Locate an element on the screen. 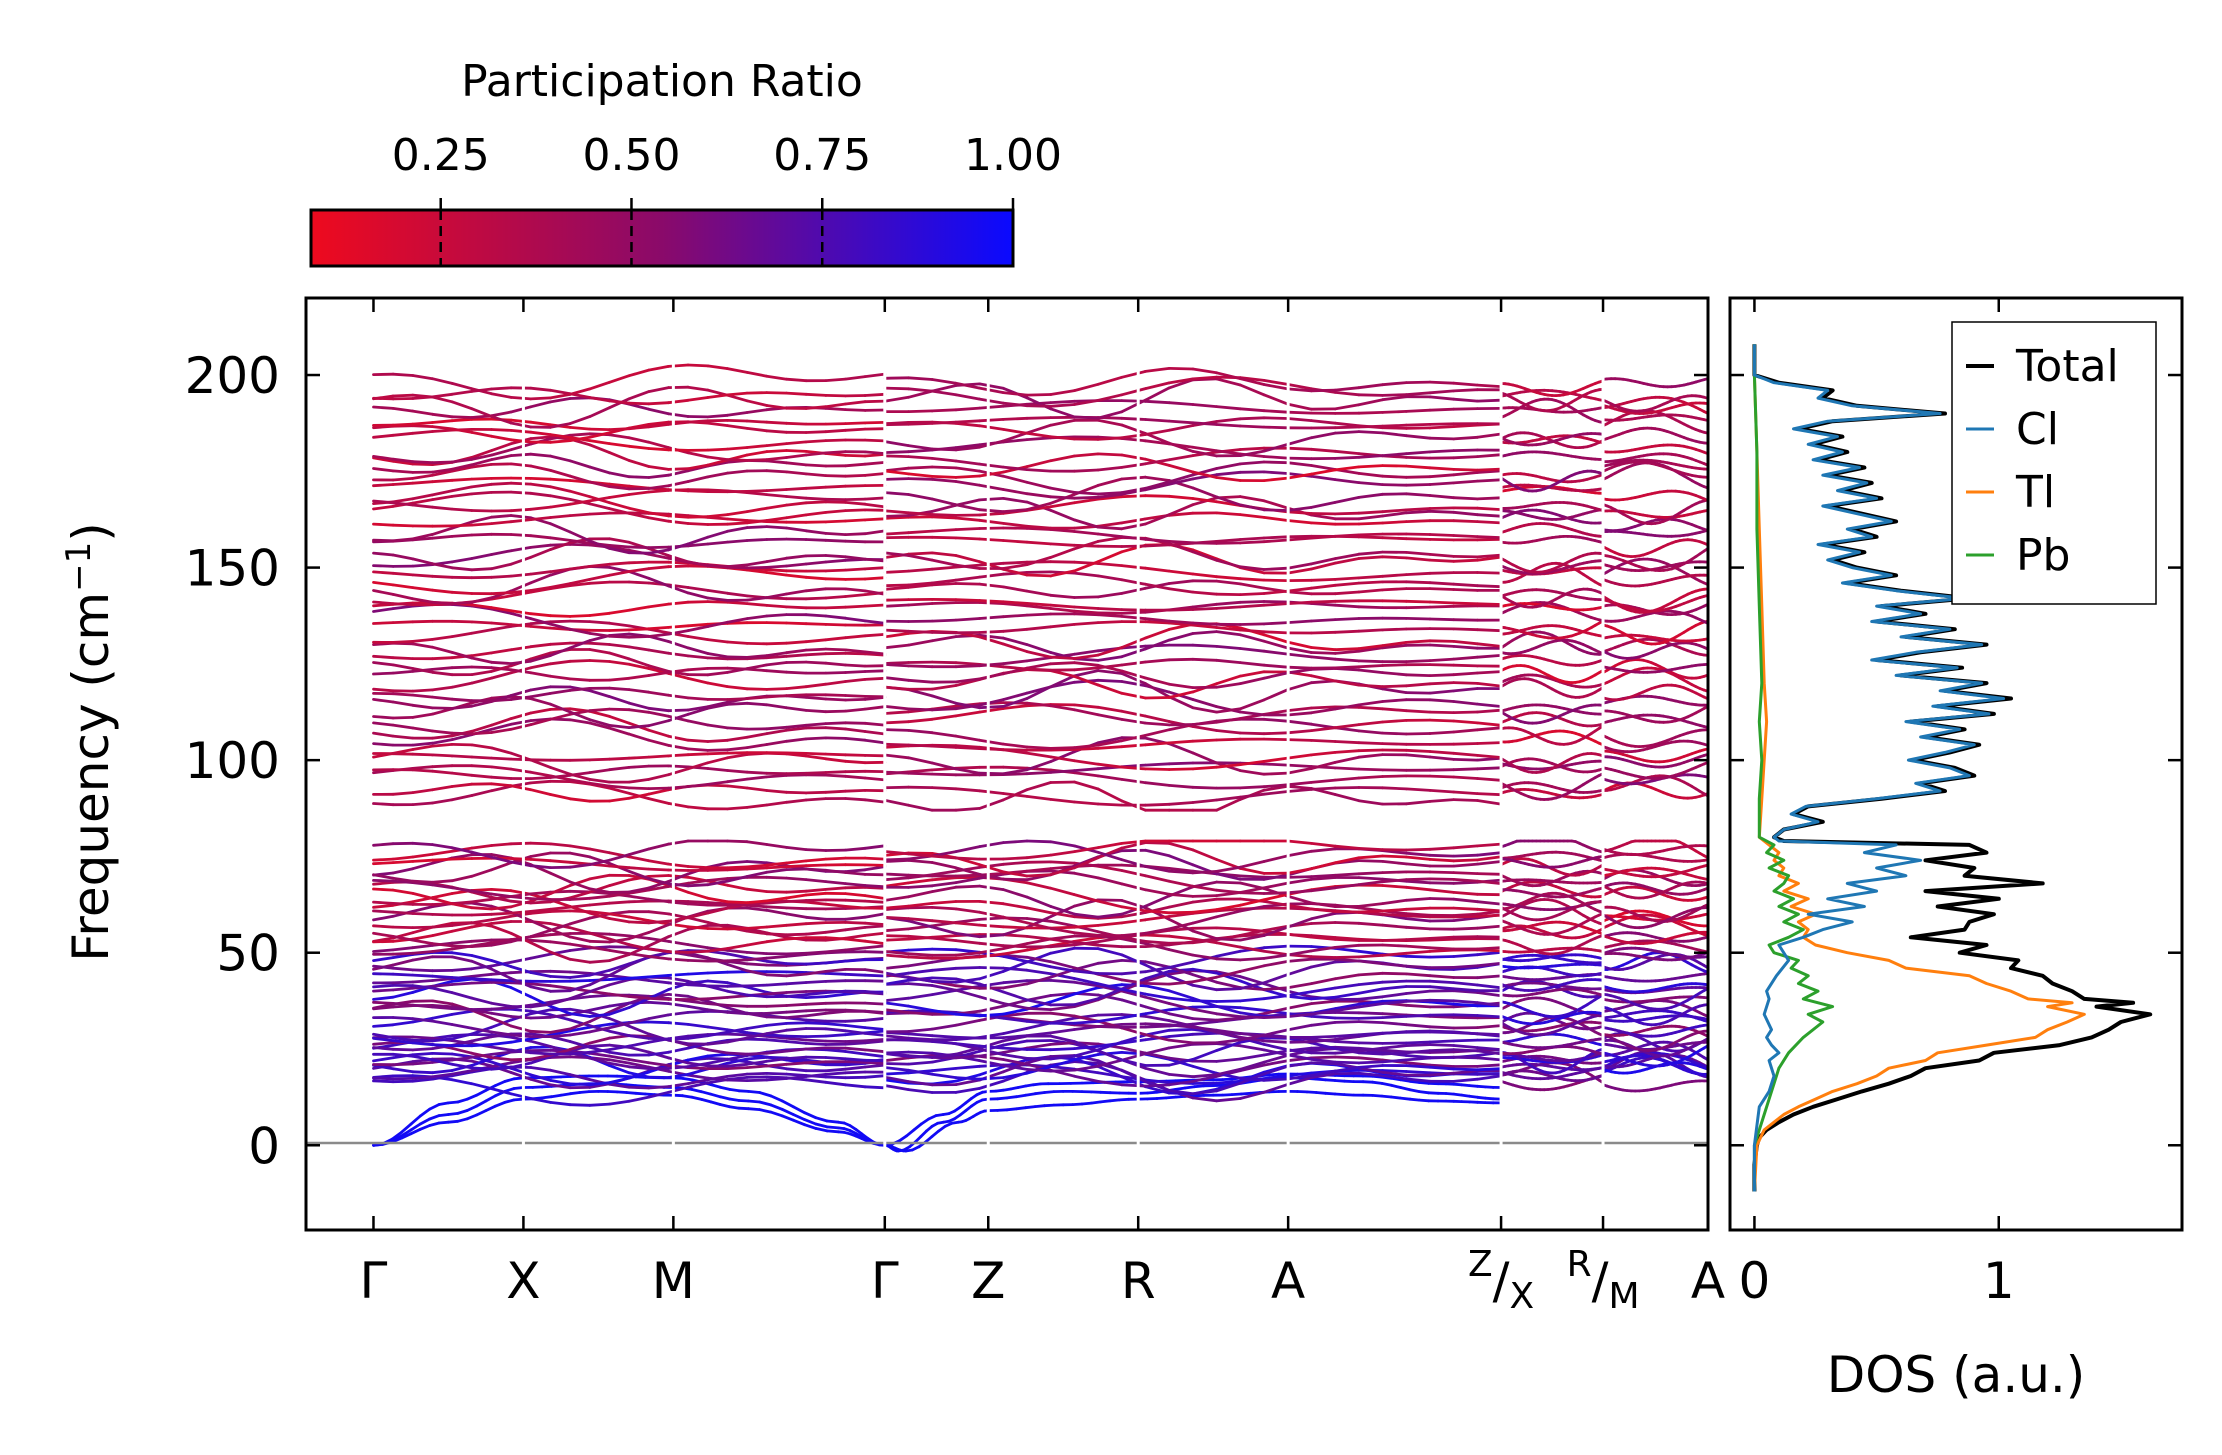 This screenshot has width=2222, height=1455. dos-x-tick-label: 0 is located at coordinates (1755, 1281).